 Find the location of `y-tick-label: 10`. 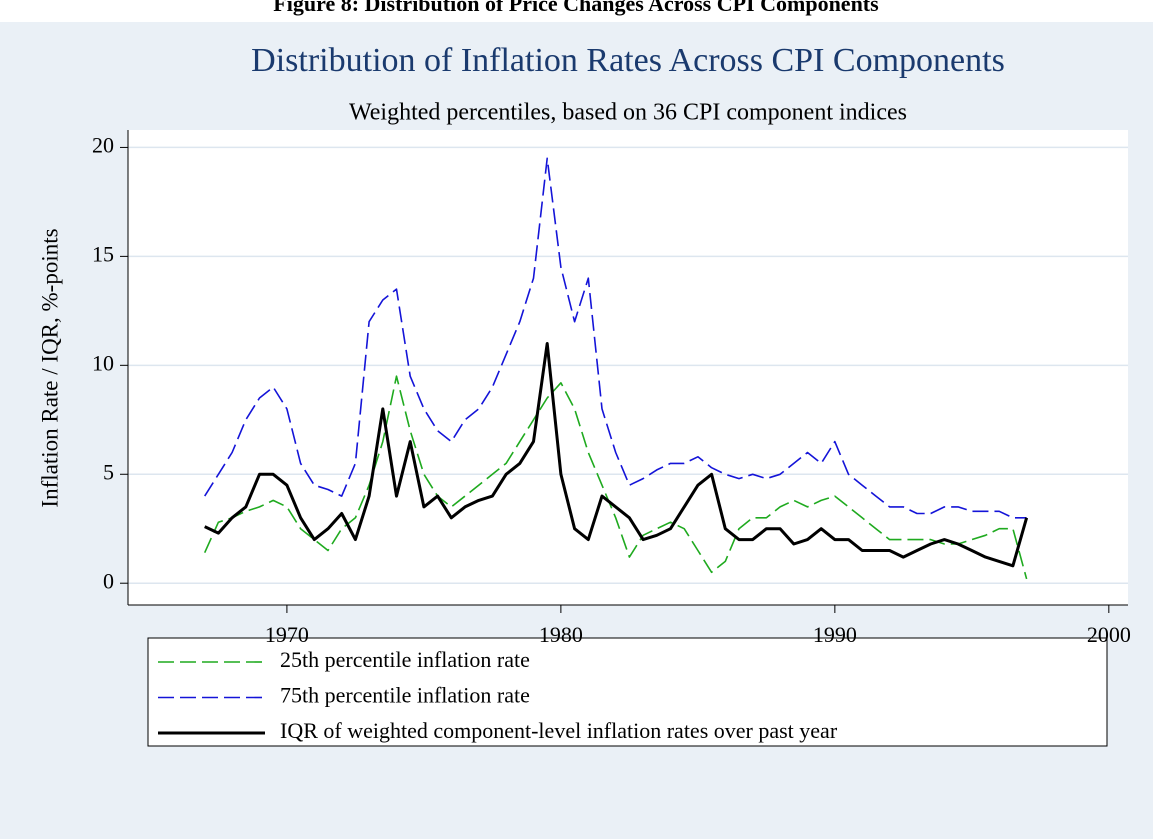

y-tick-label: 10 is located at coordinates (103, 362).